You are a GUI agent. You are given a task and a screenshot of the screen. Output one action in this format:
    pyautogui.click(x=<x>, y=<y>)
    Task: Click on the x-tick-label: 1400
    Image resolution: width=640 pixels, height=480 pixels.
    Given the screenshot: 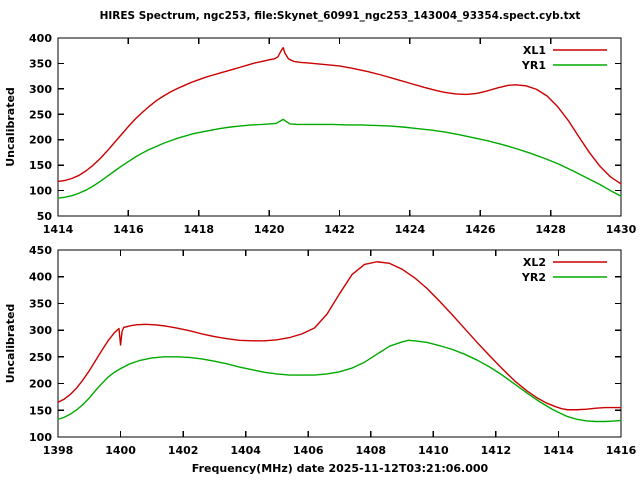 What is the action you would take?
    pyautogui.click(x=120, y=450)
    